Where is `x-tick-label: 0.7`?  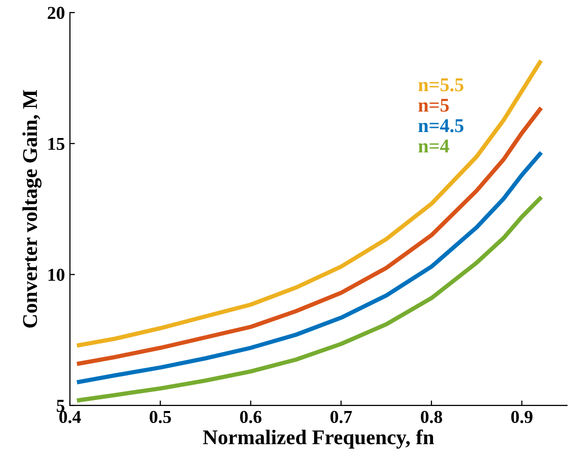 x-tick-label: 0.7 is located at coordinates (341, 417).